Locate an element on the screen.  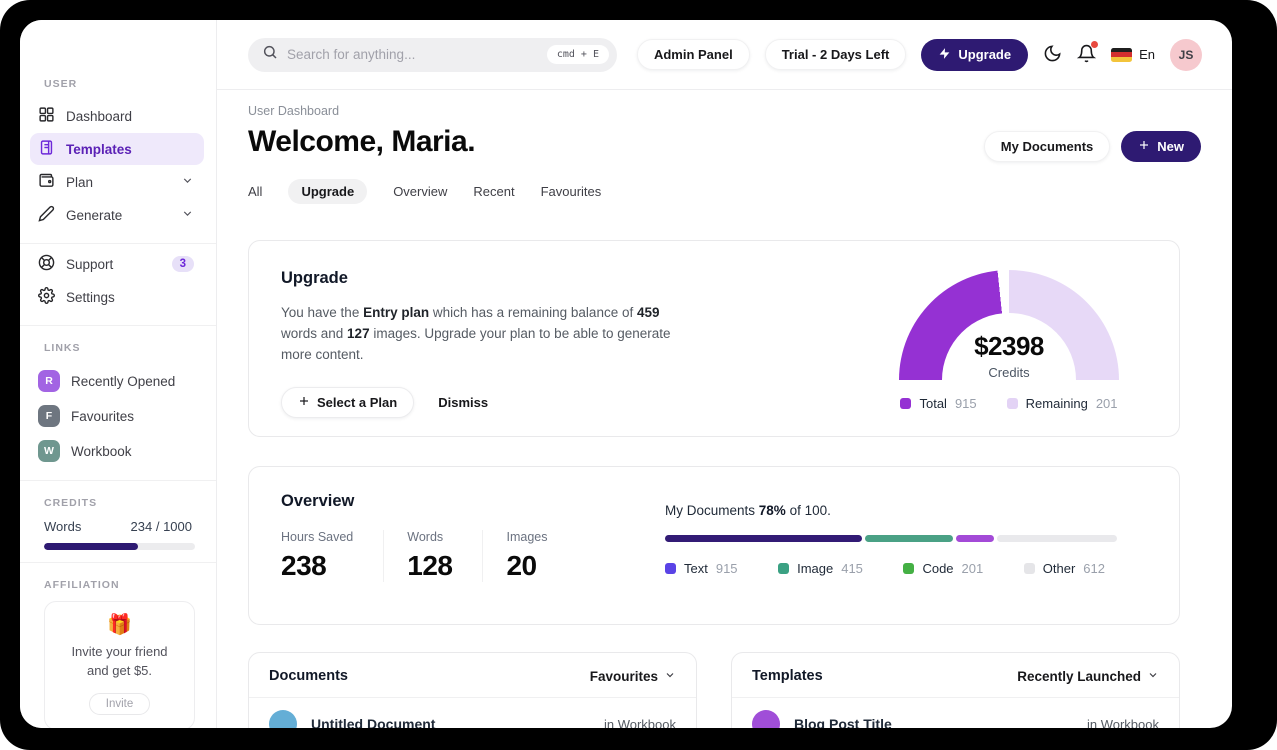
tab-favourites: Favourites is located at coordinates (571, 191).